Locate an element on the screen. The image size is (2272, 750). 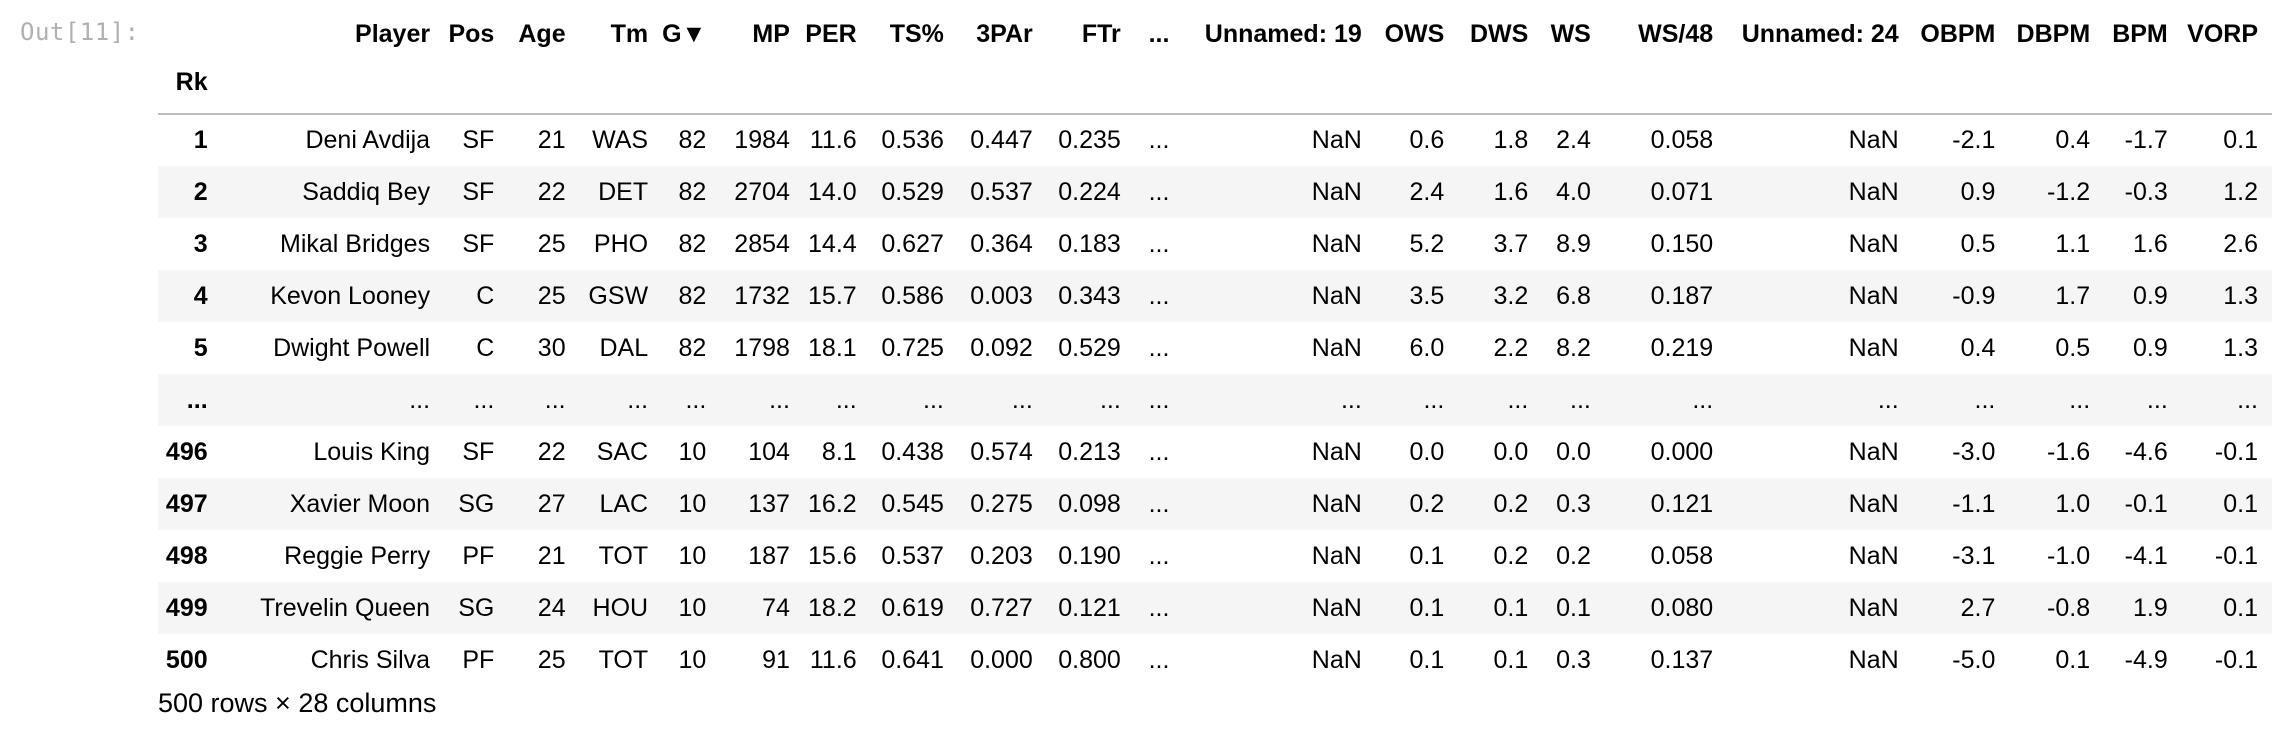
table-cell: DET is located at coordinates (623, 191).